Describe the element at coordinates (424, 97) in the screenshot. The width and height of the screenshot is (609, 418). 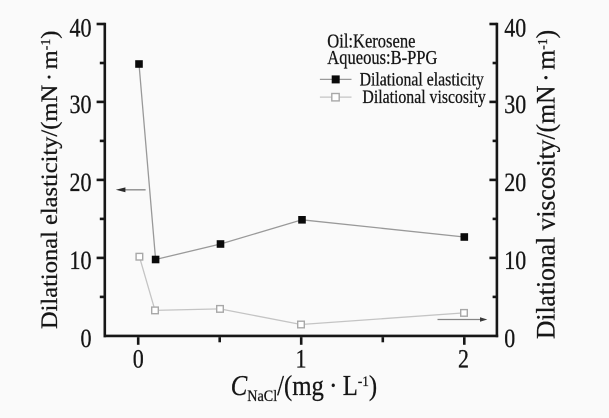
I see `svg-text: Dilational viscosity` at that location.